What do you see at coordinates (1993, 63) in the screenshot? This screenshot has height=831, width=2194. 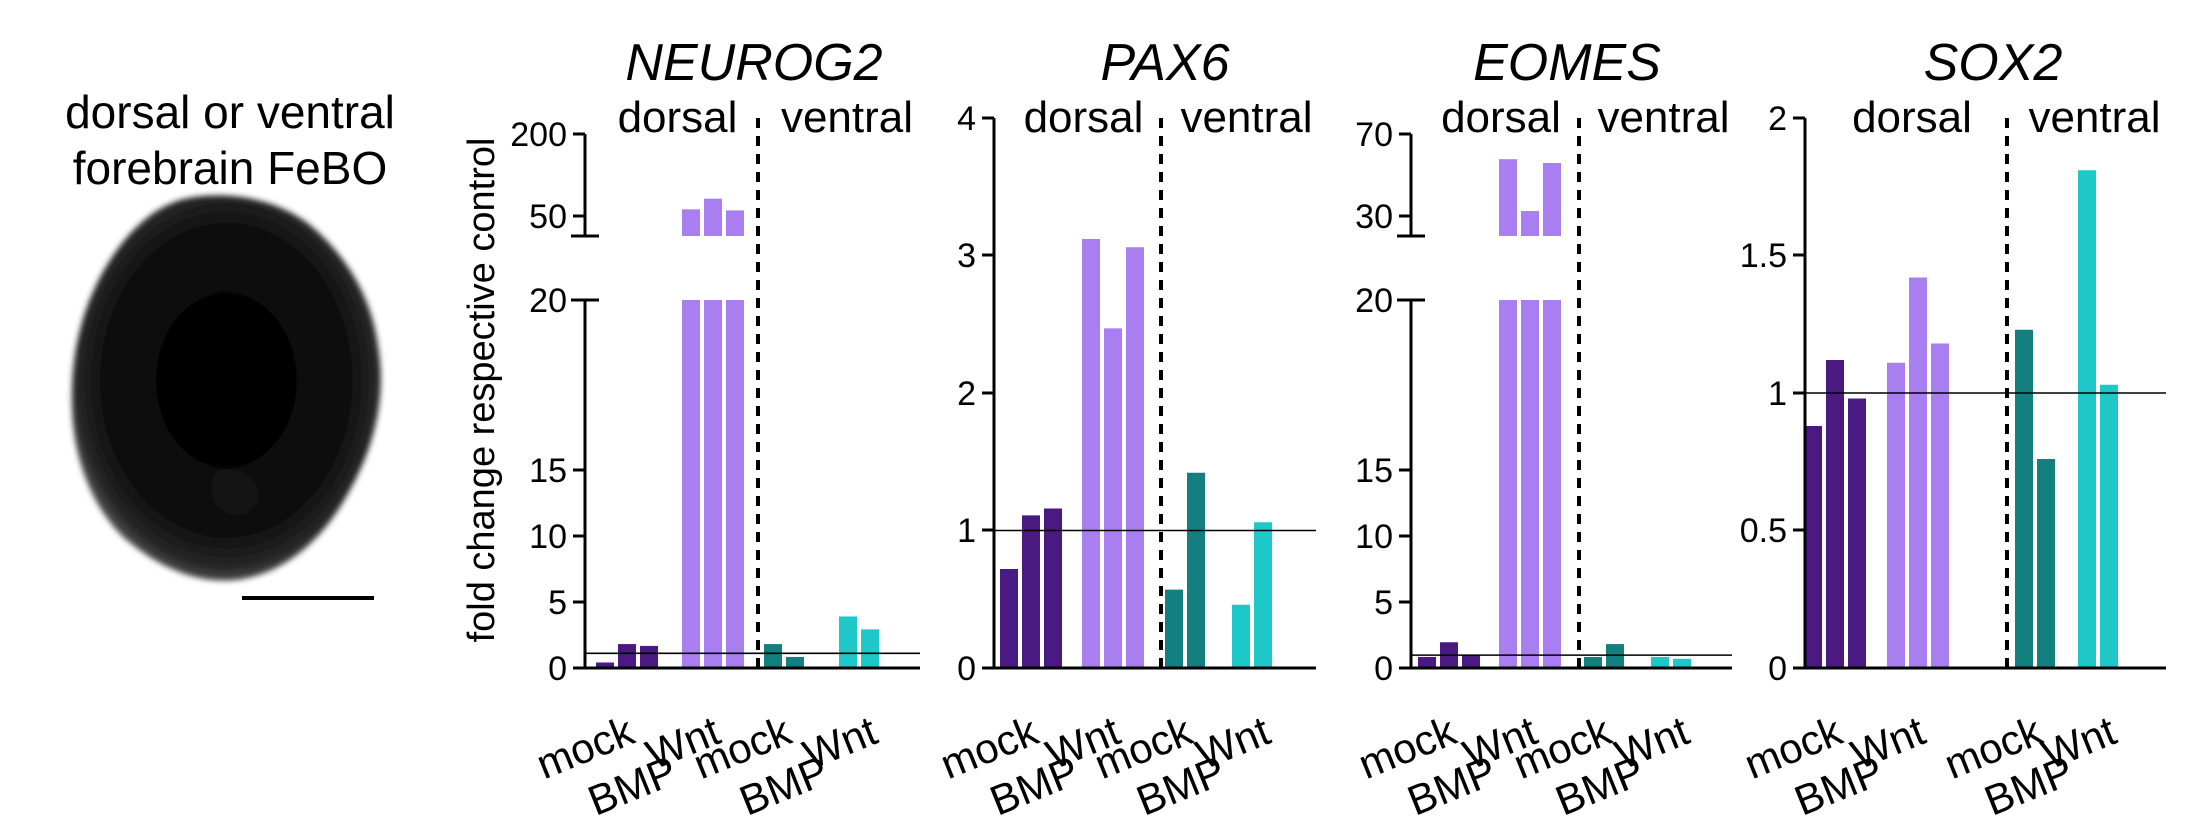 I see `chart-title: SOX2` at bounding box center [1993, 63].